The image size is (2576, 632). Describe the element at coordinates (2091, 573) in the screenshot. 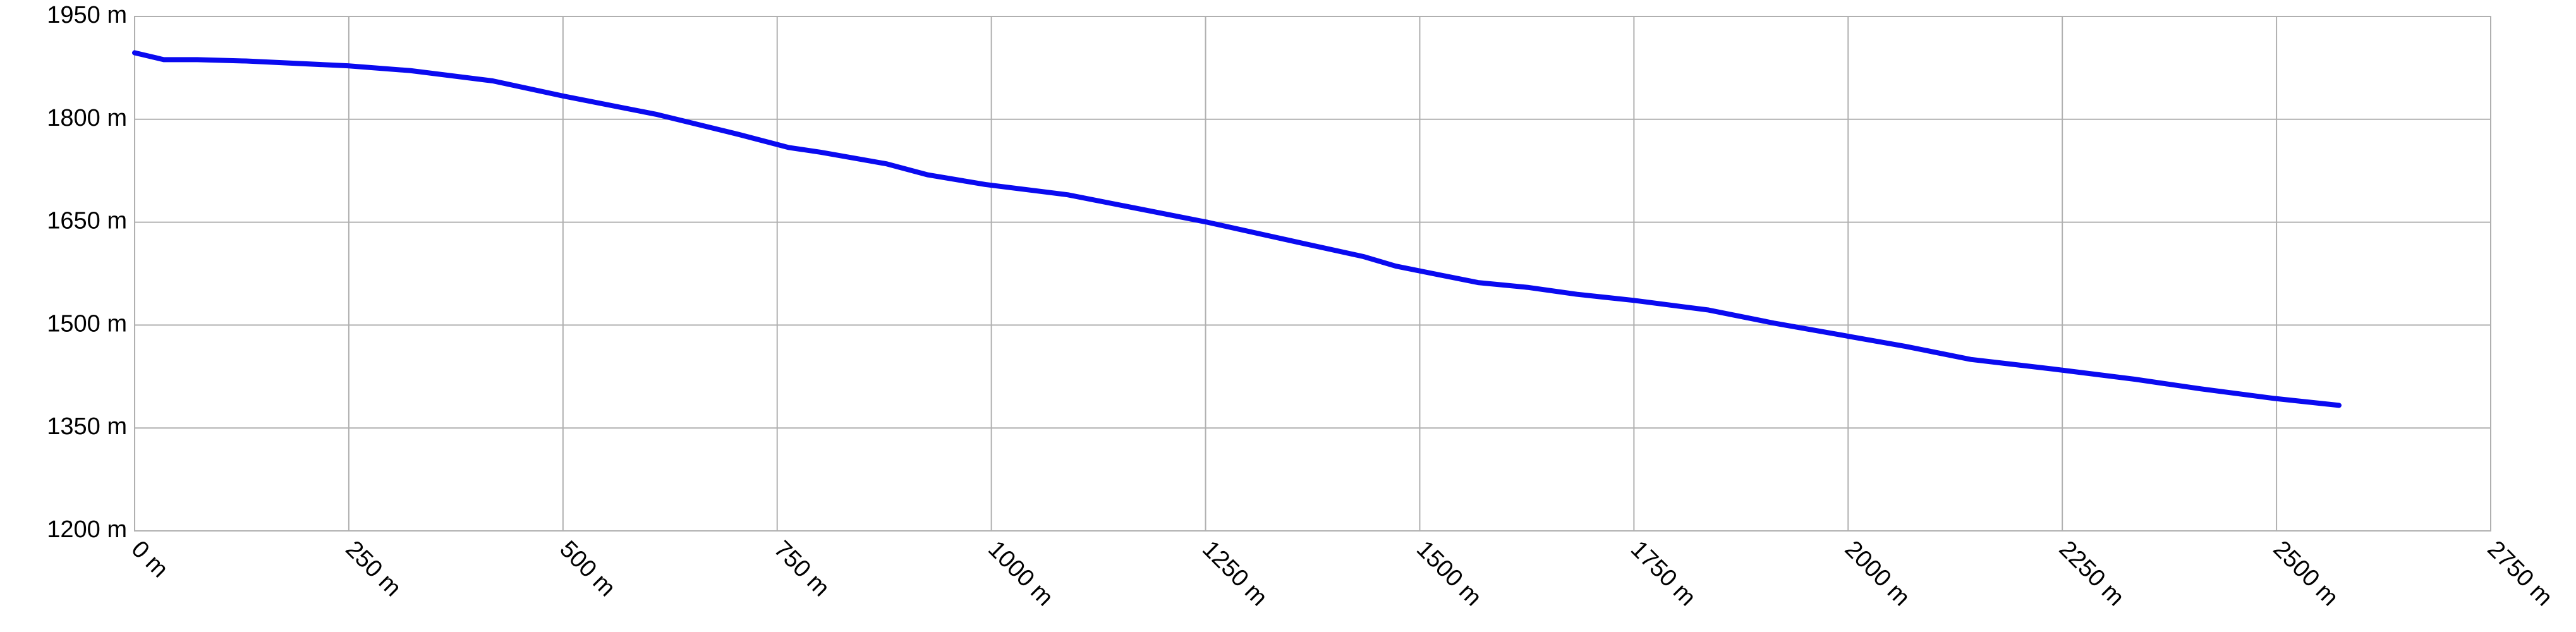

I see `x-tick-label: 2250 m` at that location.